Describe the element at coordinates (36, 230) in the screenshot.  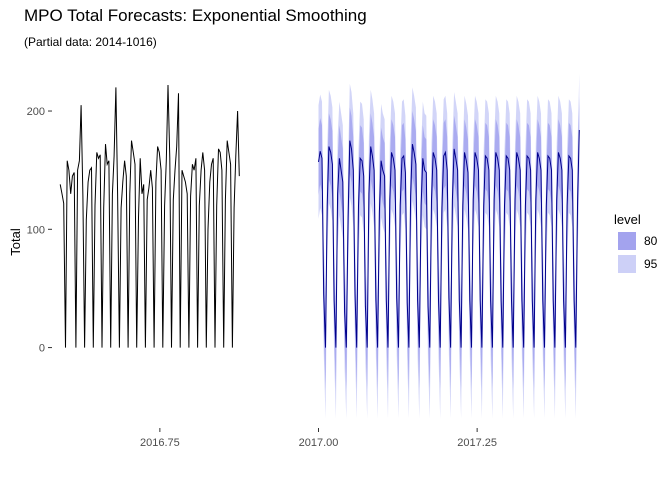
I see `y-tick-label: 100` at that location.